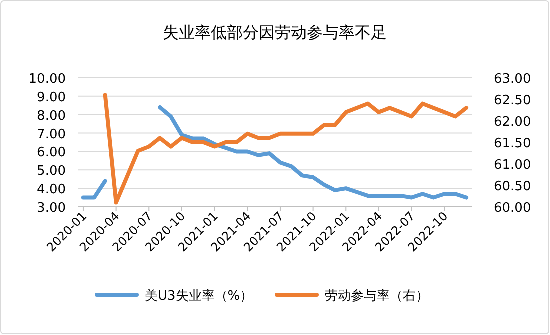 This screenshot has height=335, width=550. What do you see at coordinates (513, 79) in the screenshot?
I see `y2-tick-label: 63.00` at bounding box center [513, 79].